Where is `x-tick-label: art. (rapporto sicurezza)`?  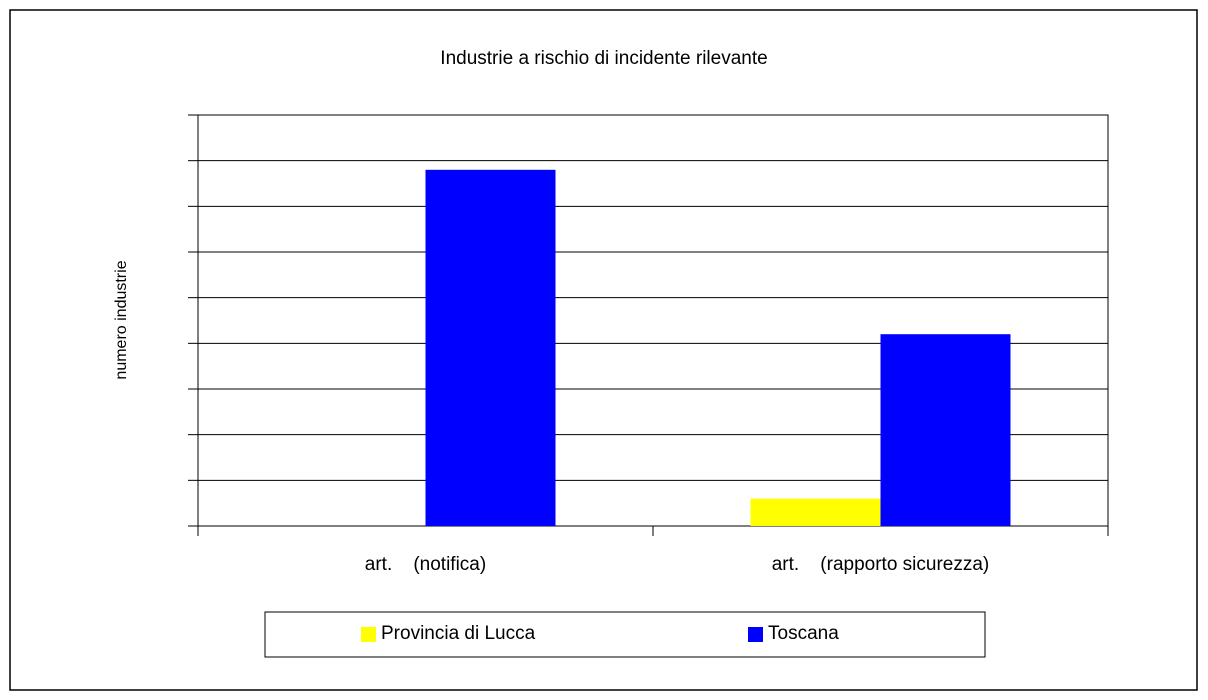
x-tick-label: art. (rapporto sicurezza) is located at coordinates (881, 564).